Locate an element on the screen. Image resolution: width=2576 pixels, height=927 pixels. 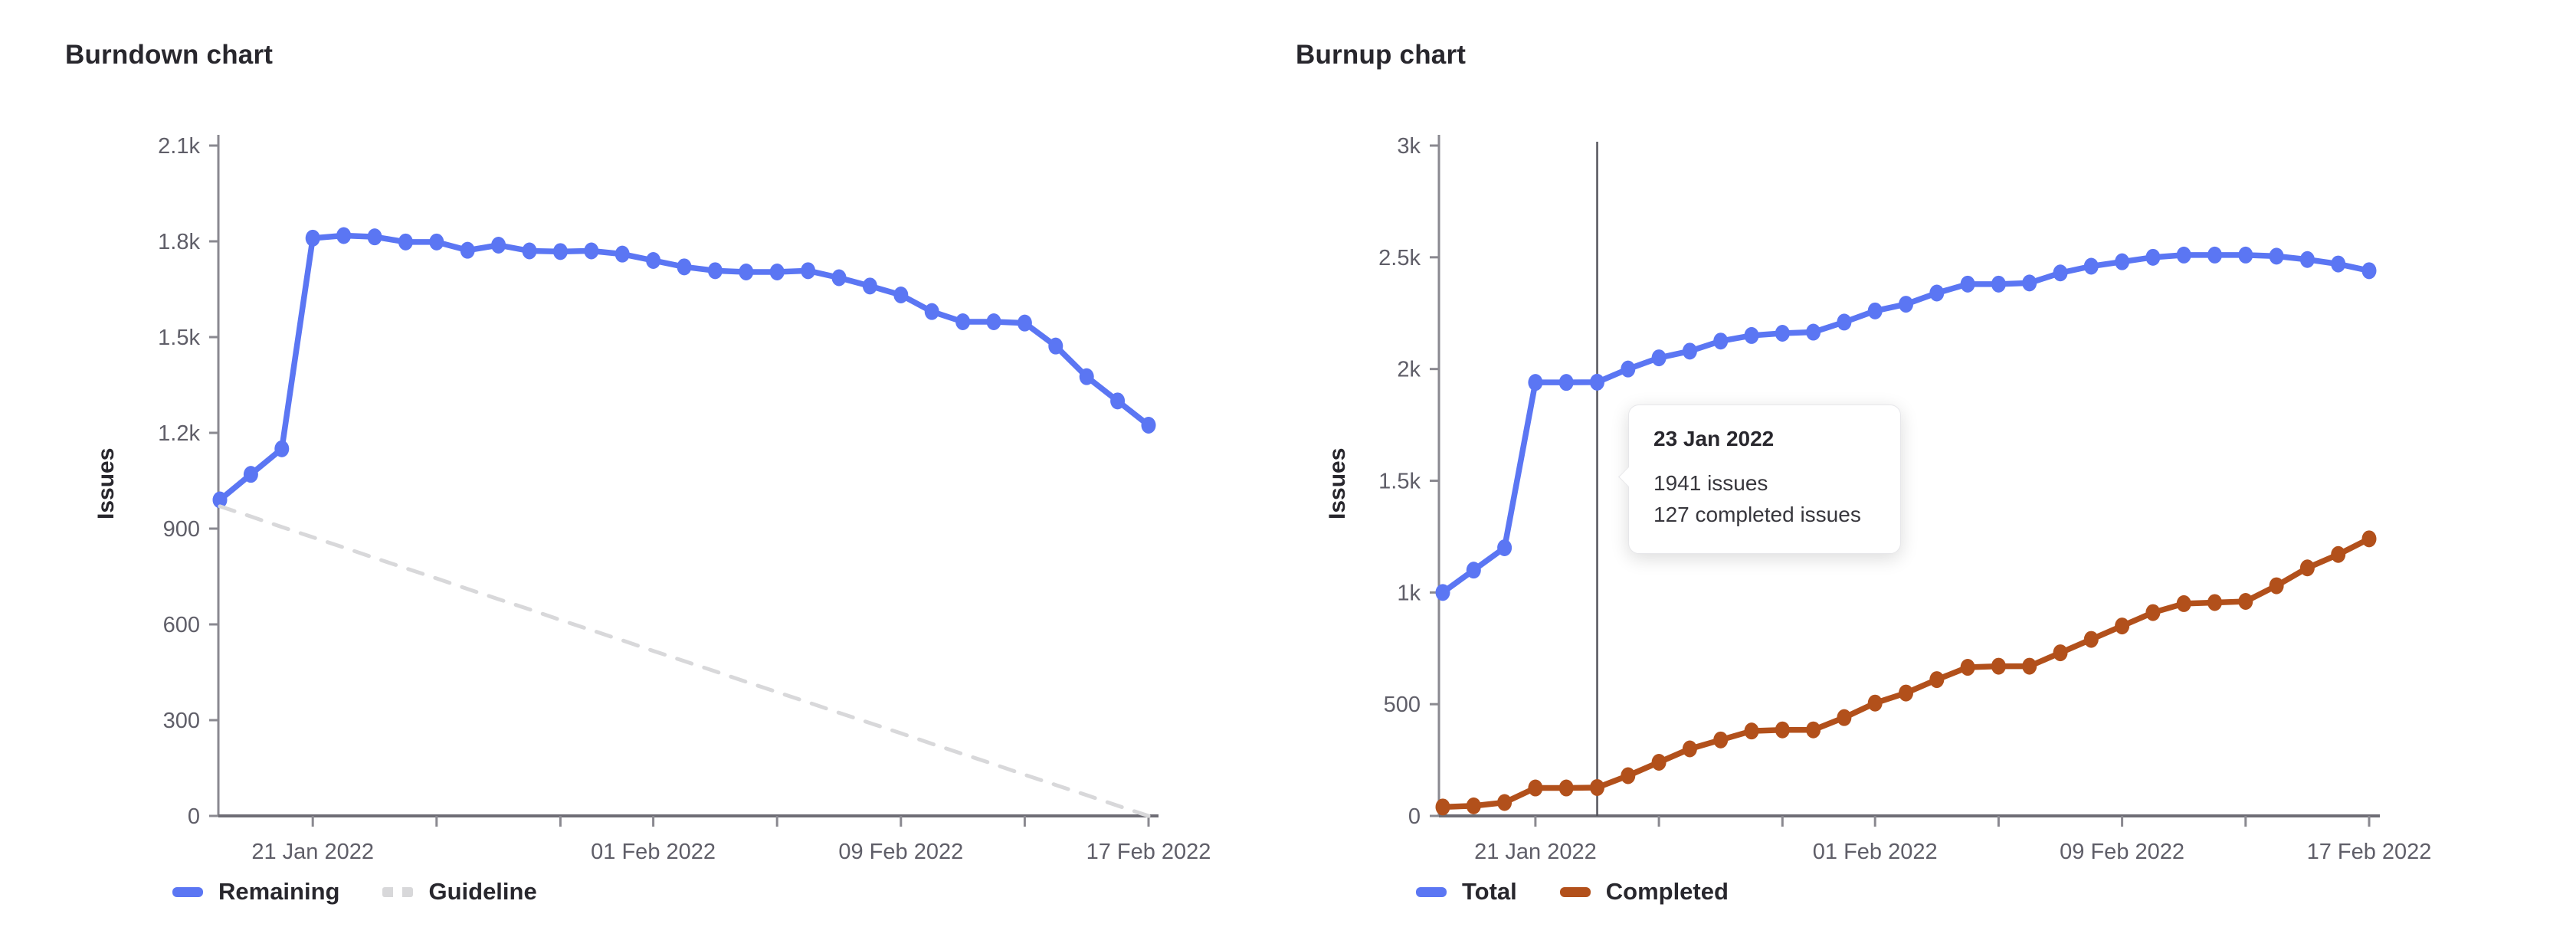
legend-item-total: Total is located at coordinates (1467, 892).